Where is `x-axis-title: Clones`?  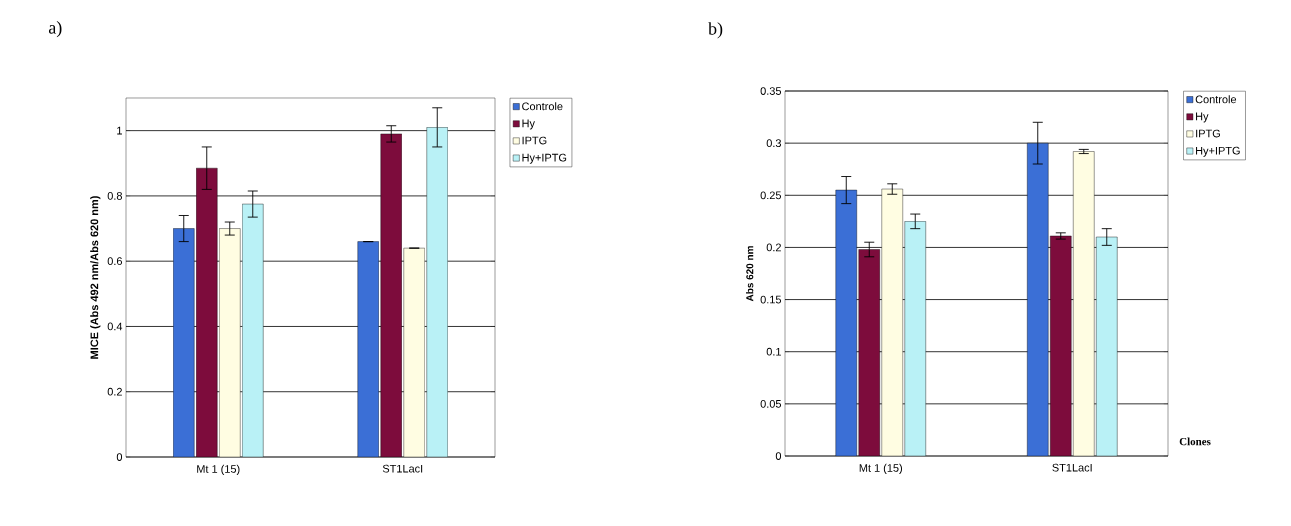
x-axis-title: Clones is located at coordinates (1195, 441).